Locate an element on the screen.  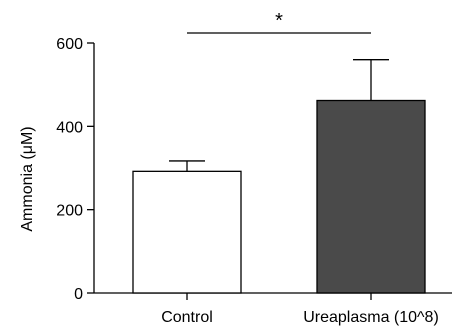
y-tick-label: 600 is located at coordinates (69, 44).